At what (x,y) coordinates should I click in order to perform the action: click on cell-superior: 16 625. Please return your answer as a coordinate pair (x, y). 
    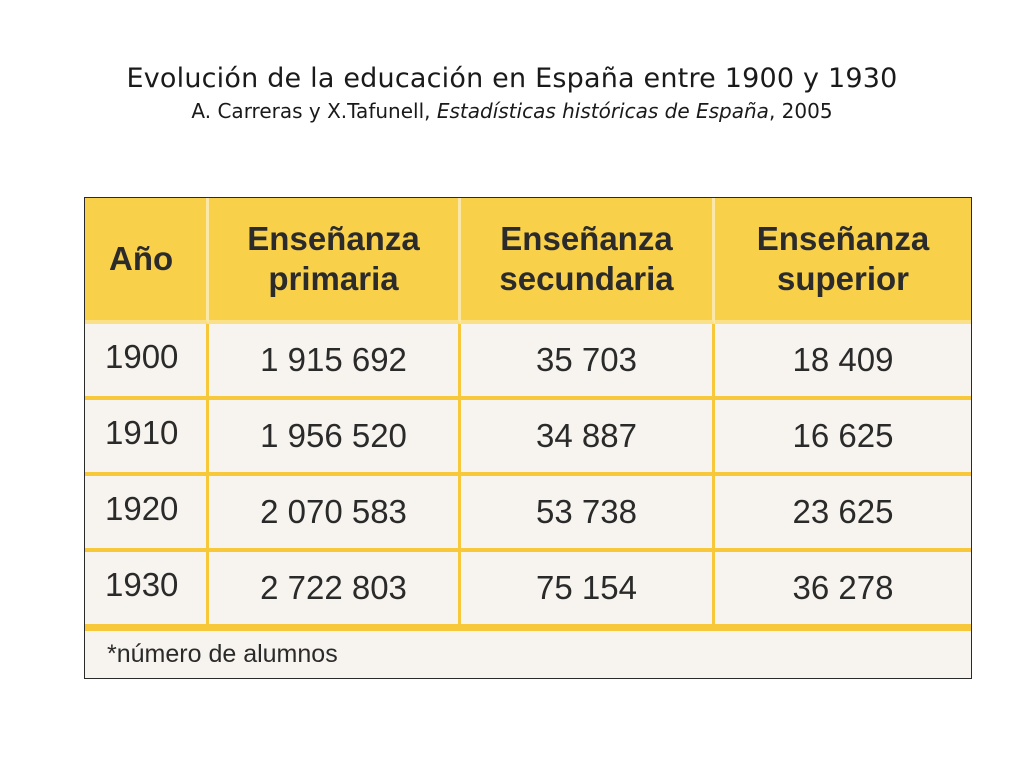
    Looking at the image, I should click on (843, 438).